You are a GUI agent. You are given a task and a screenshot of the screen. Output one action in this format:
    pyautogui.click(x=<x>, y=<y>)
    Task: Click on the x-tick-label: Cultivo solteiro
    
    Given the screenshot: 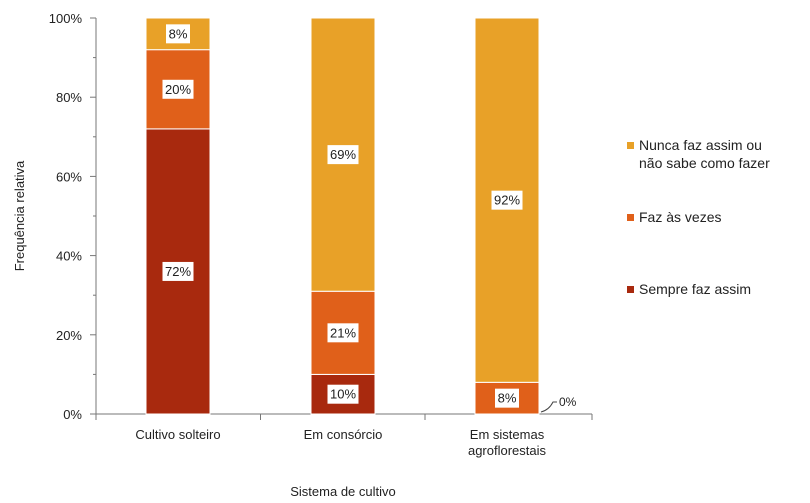 What is the action you would take?
    pyautogui.click(x=177, y=434)
    